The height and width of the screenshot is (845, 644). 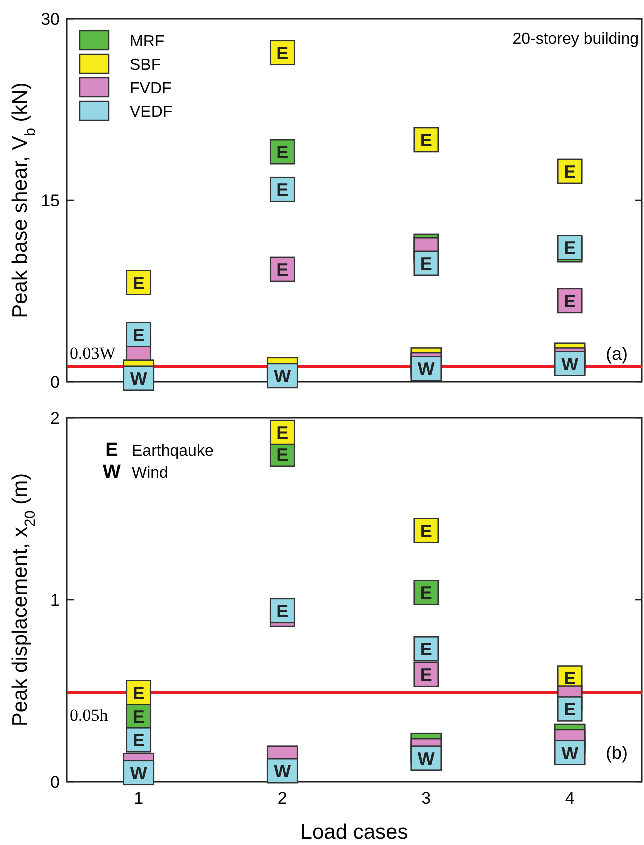 I want to click on x-tick-label: 3, so click(x=427, y=798).